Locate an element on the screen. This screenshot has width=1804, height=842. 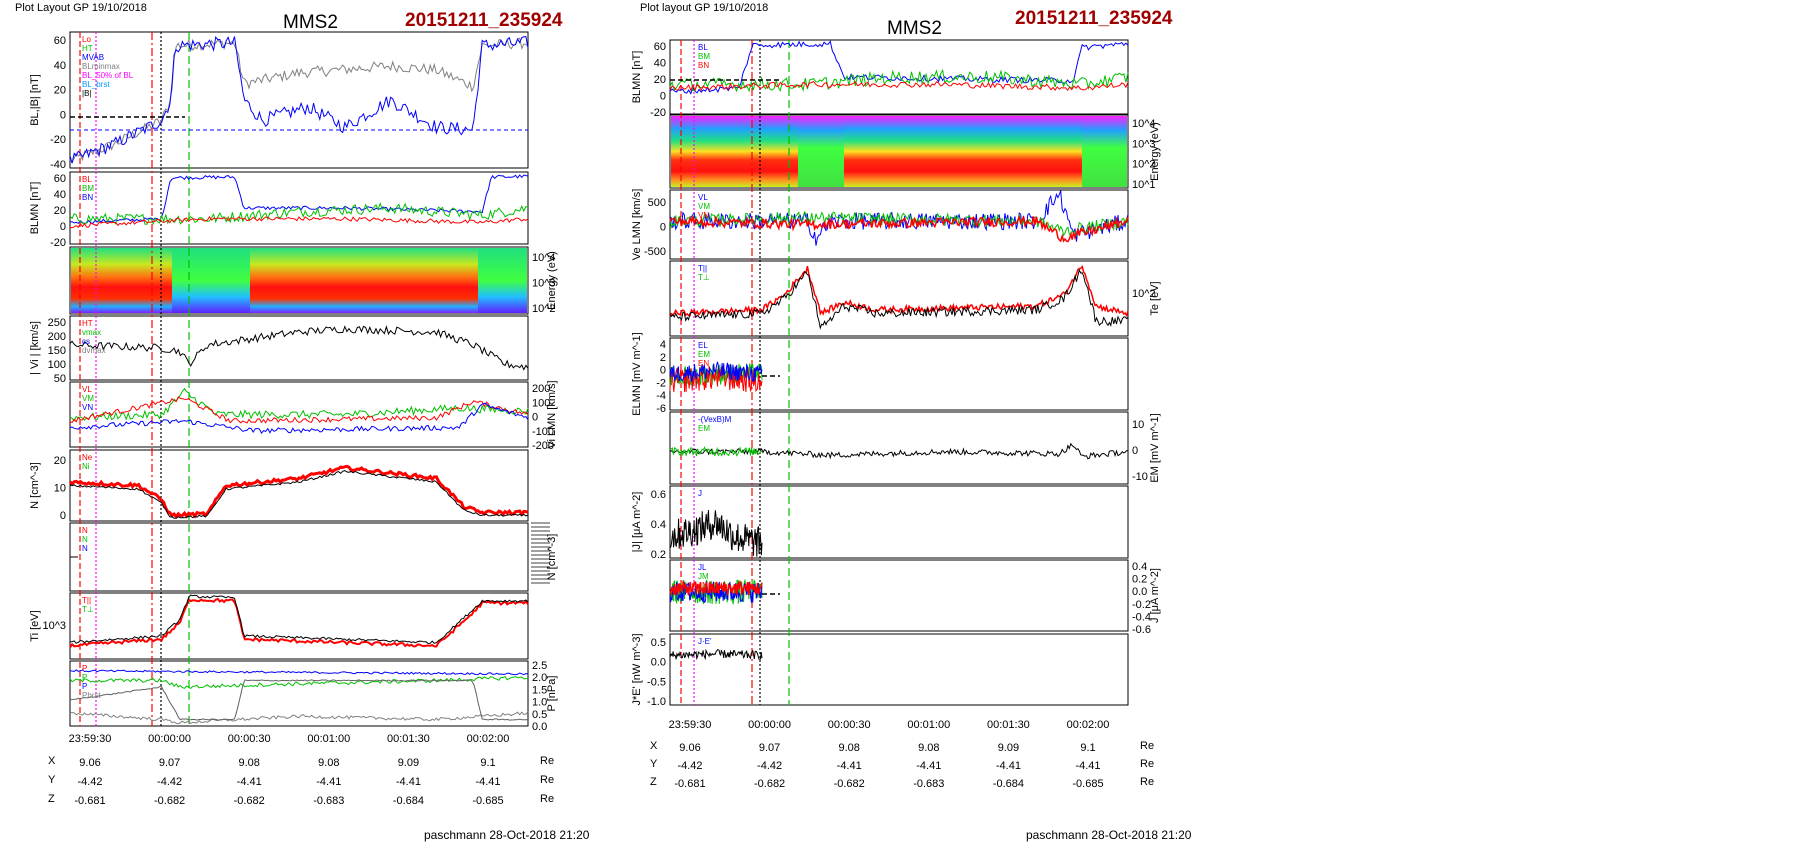
right-panel-frame-em is located at coordinates (899, 448).